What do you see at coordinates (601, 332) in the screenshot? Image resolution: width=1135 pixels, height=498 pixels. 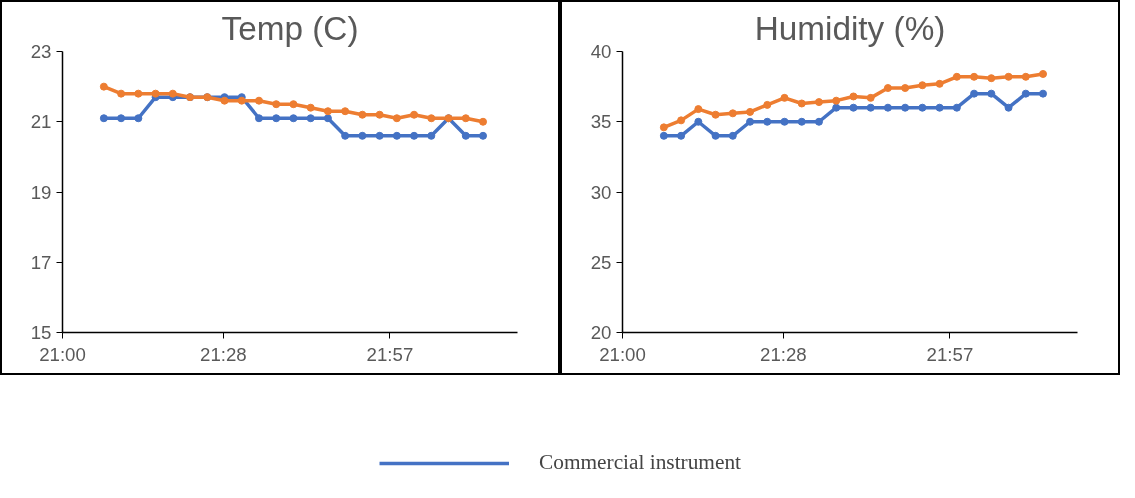 I see `y-tick-label: 20` at bounding box center [601, 332].